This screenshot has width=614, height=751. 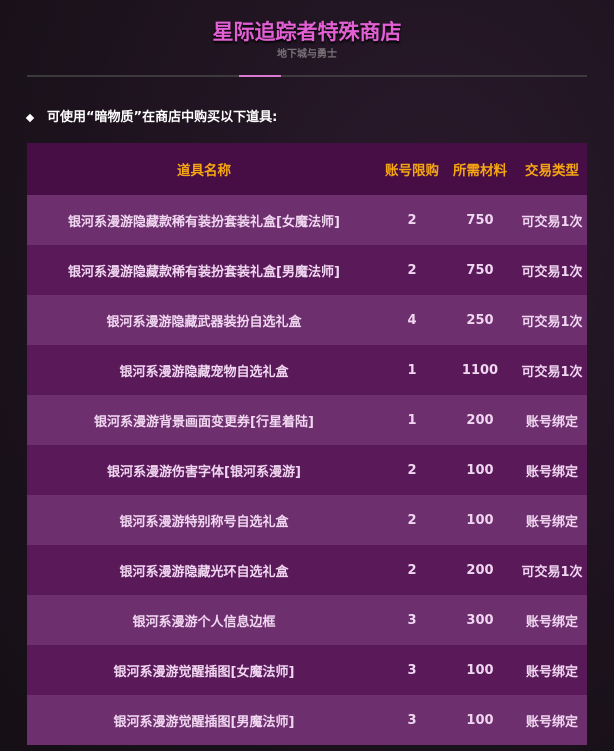 I want to click on table-header: 道具名称 账号限购 所需材料 交易类型, so click(x=307, y=169).